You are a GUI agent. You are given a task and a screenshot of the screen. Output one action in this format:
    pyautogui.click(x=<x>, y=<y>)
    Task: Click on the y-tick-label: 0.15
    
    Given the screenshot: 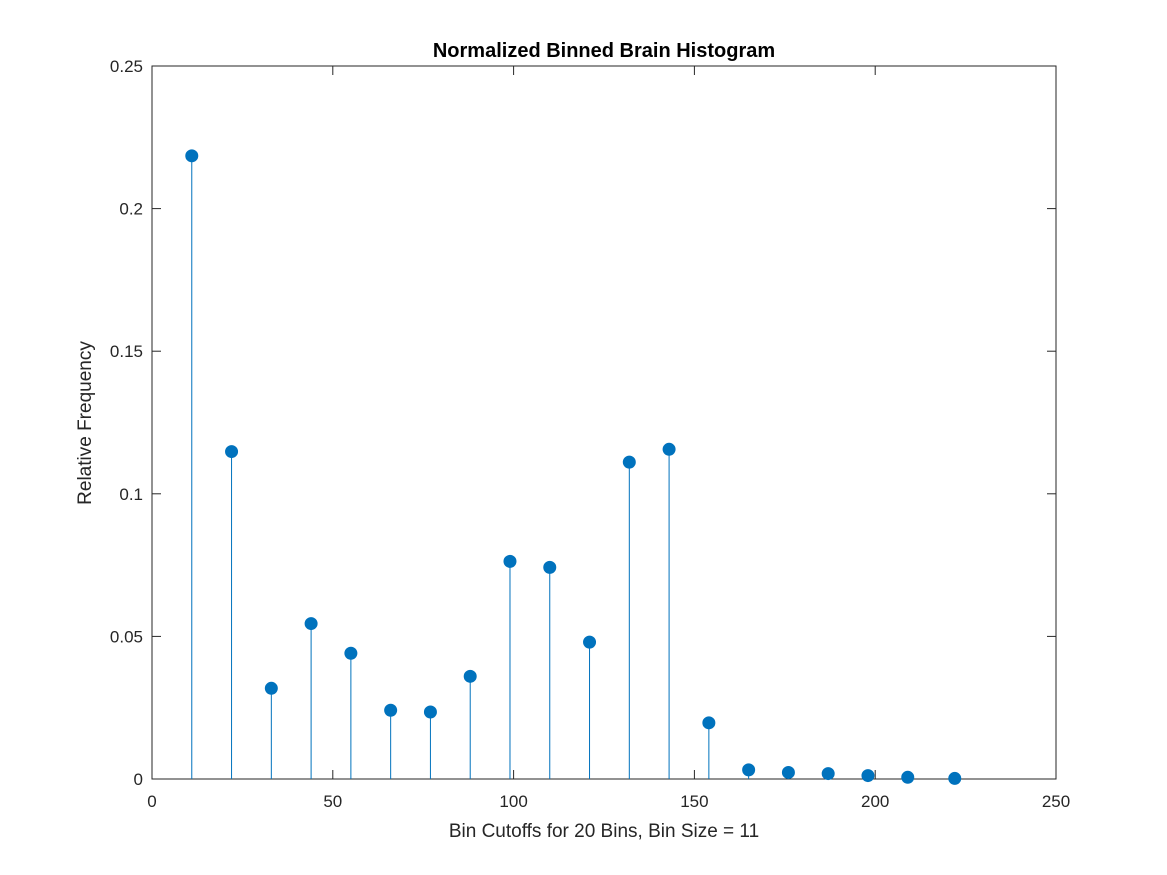 What is the action you would take?
    pyautogui.click(x=126, y=351)
    